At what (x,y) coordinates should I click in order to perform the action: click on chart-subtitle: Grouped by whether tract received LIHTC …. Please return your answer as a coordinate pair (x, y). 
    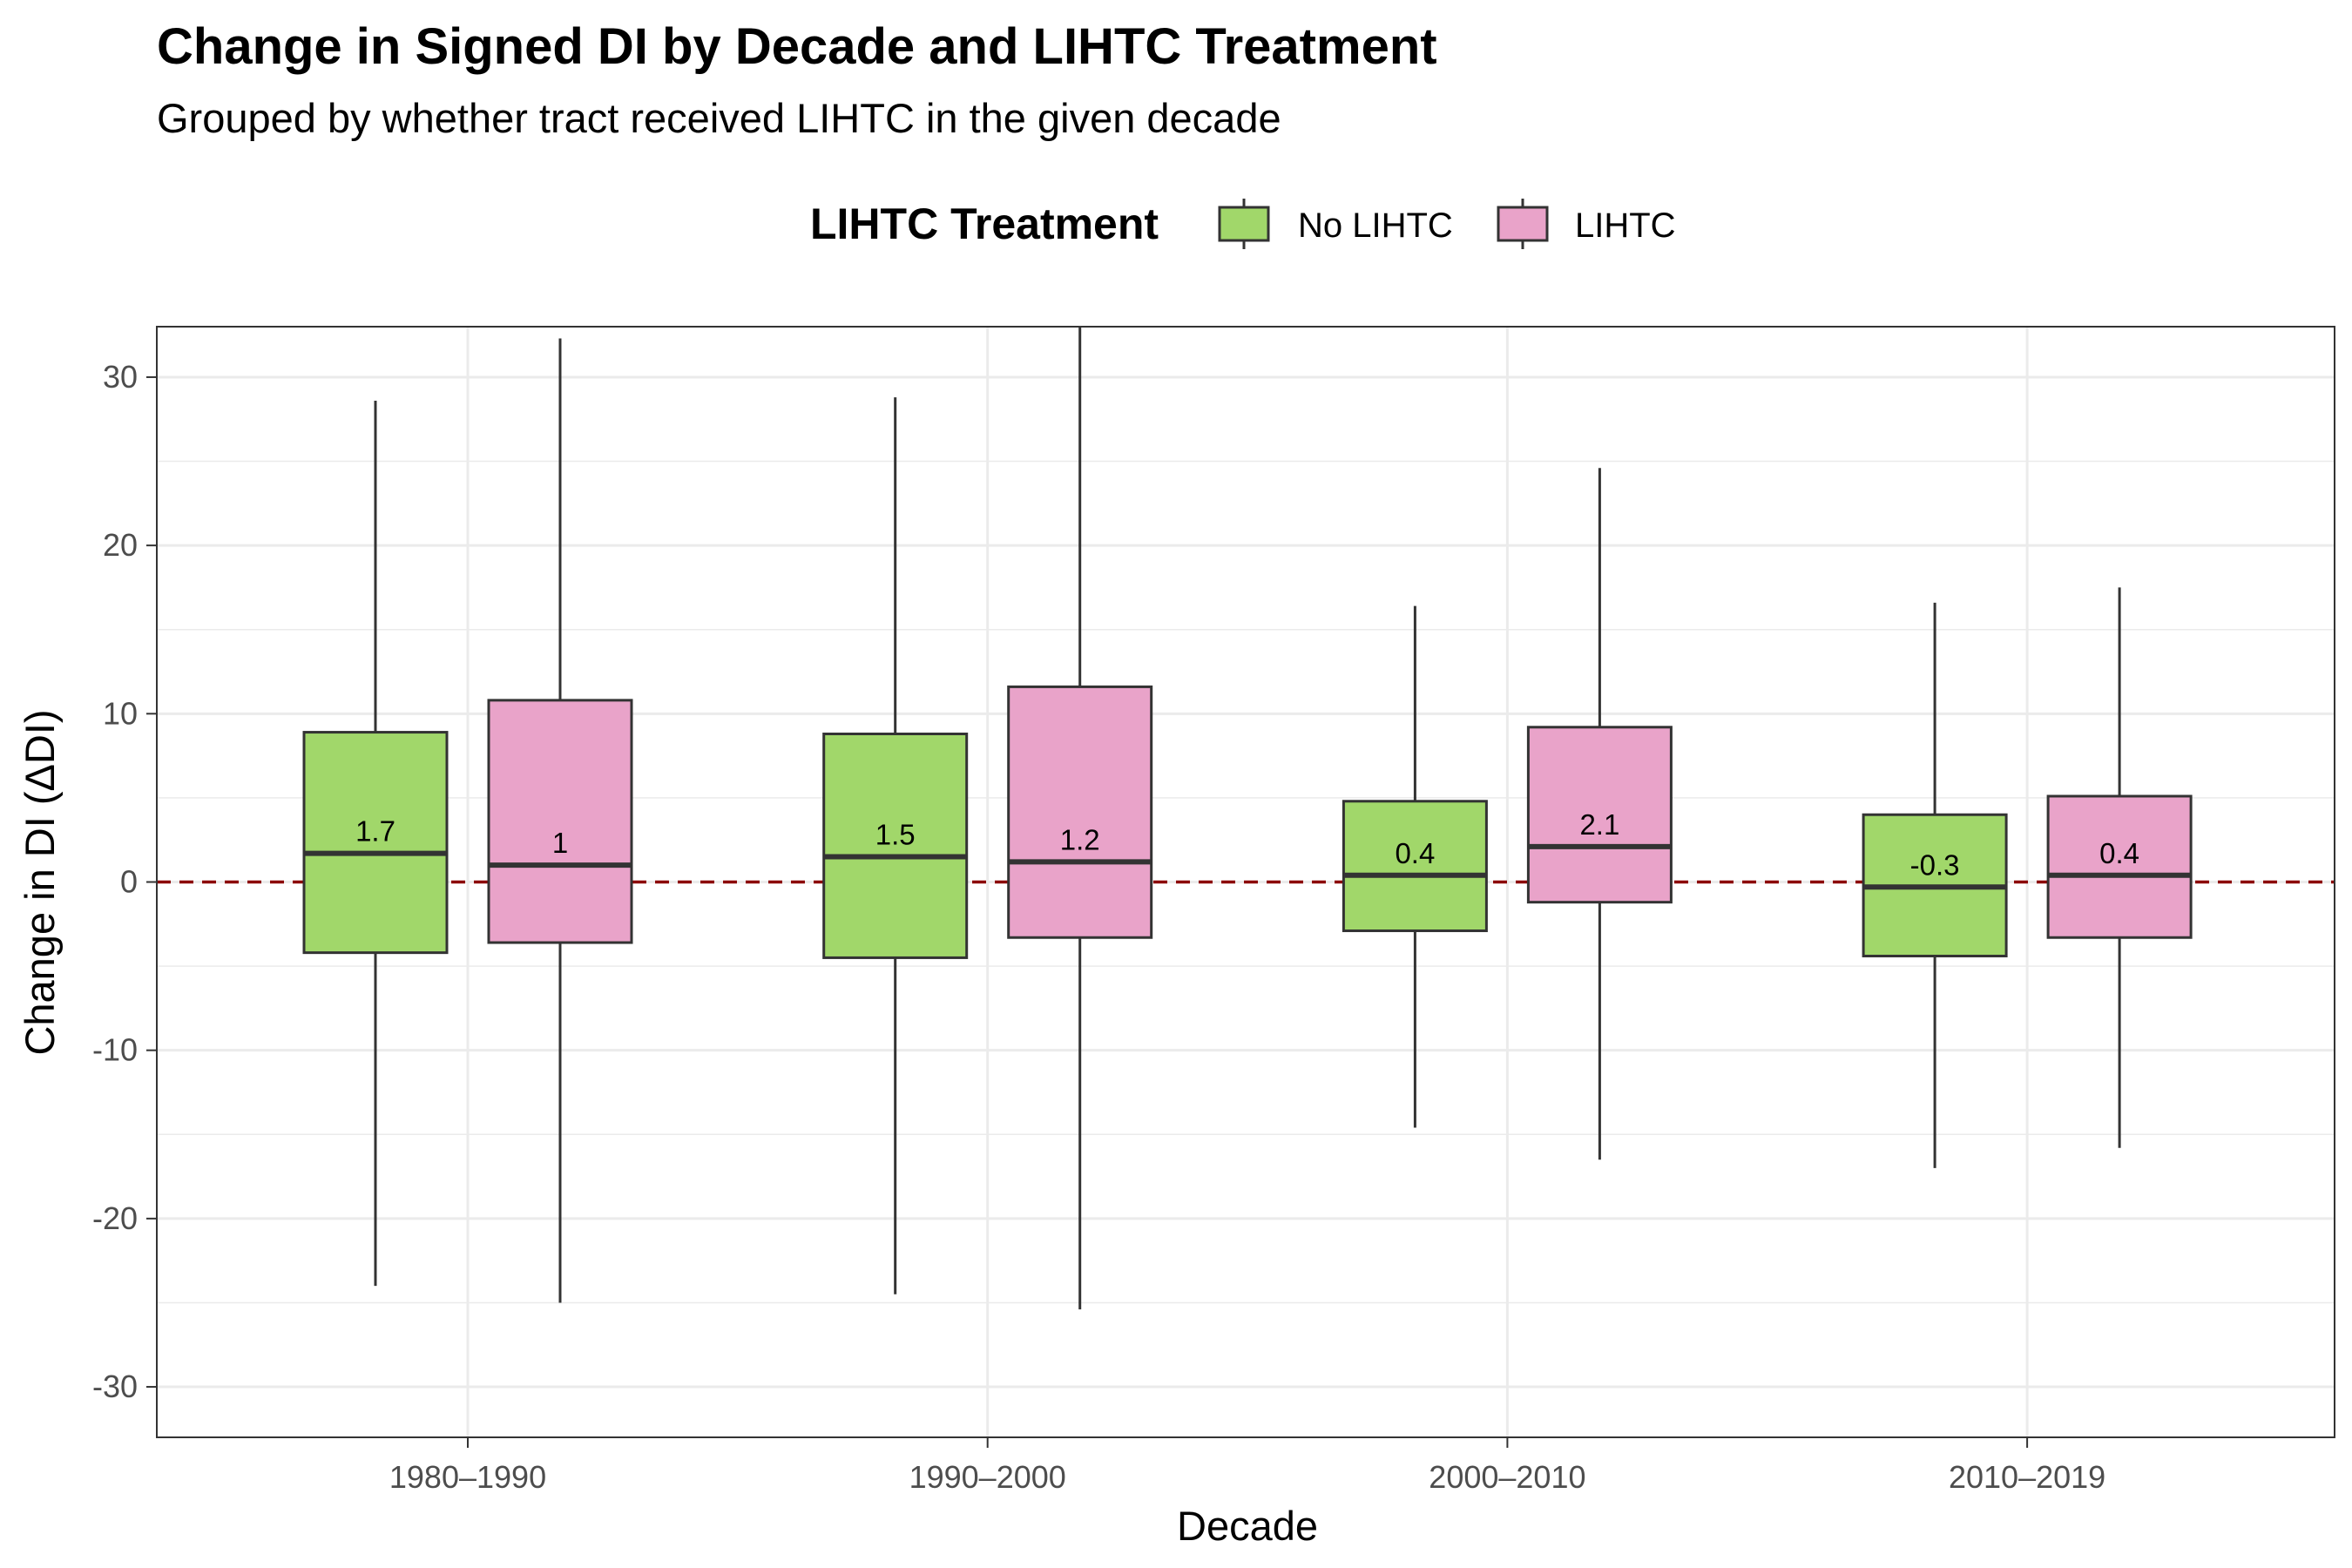
    Looking at the image, I should click on (719, 118).